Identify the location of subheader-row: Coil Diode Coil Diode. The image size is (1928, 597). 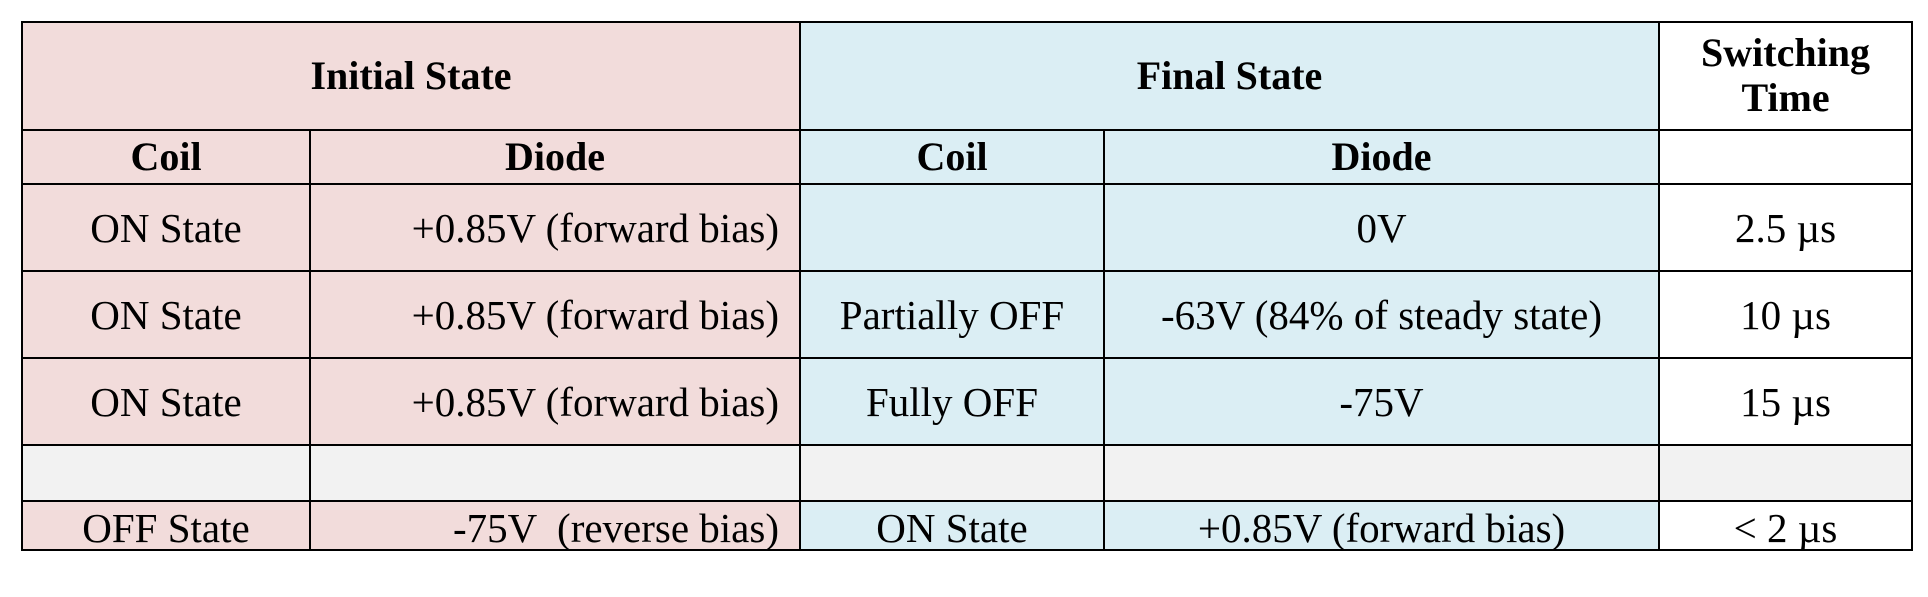
(967, 157).